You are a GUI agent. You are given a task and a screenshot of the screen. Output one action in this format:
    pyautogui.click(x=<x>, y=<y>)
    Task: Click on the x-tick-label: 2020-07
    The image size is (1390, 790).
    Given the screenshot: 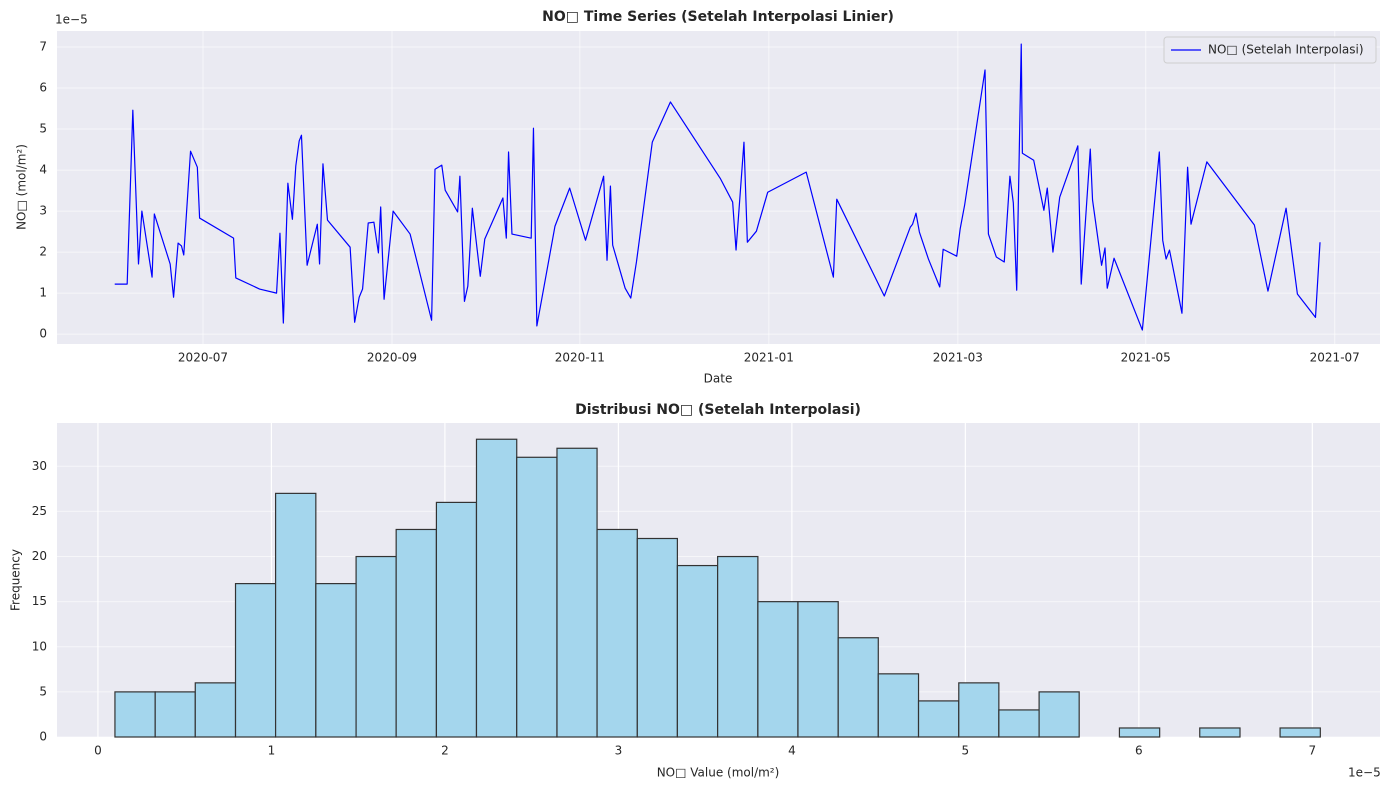 What is the action you would take?
    pyautogui.click(x=203, y=358)
    